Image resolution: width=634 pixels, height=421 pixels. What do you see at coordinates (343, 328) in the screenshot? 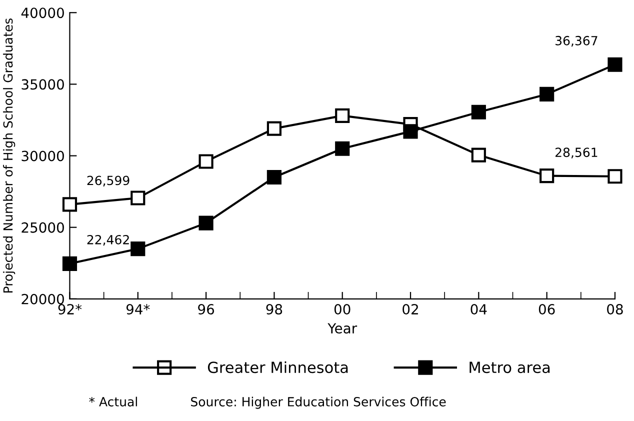
I see `x-axis-title: Year` at bounding box center [343, 328].